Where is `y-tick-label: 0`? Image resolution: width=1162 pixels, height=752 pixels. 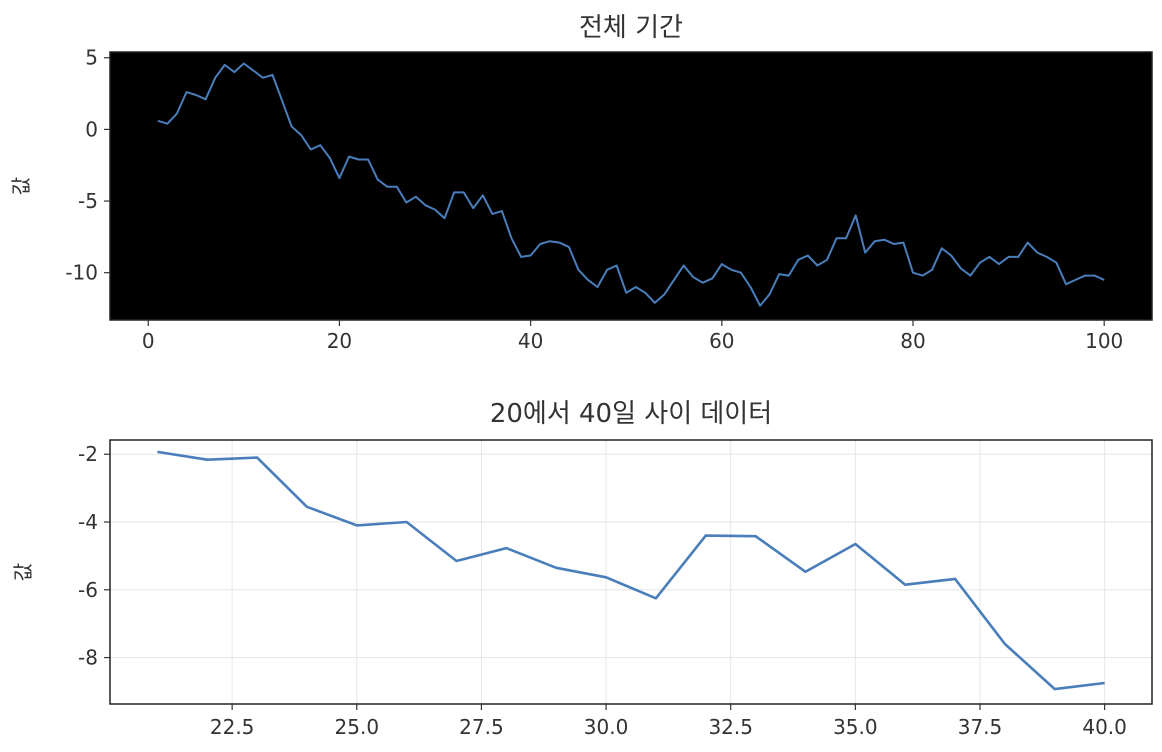
y-tick-label: 0 is located at coordinates (91, 129).